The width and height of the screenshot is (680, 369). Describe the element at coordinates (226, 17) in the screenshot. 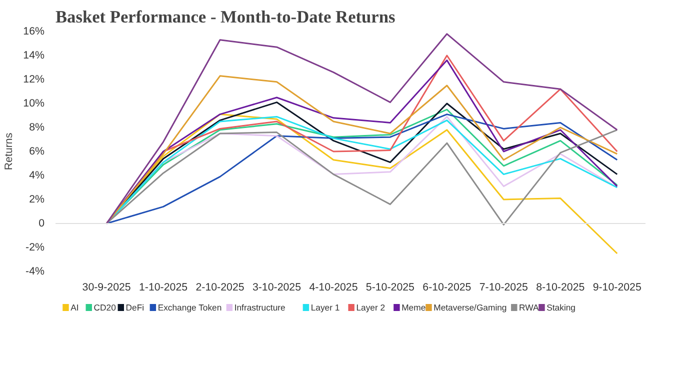

I see `chart-title: Basket Performance - Month-to-Date Returns` at that location.